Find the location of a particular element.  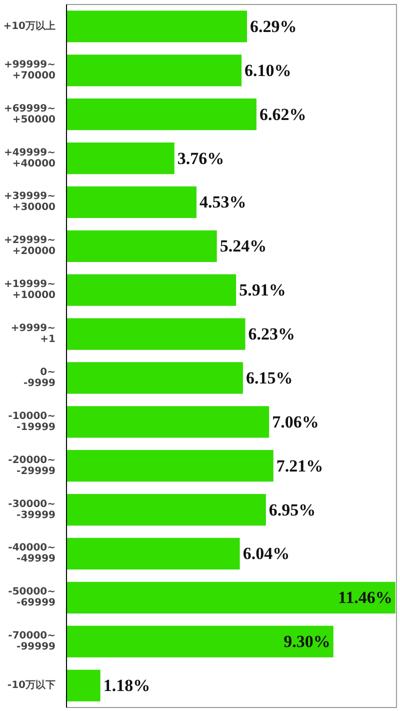

data-label: 5.24% is located at coordinates (243, 246).